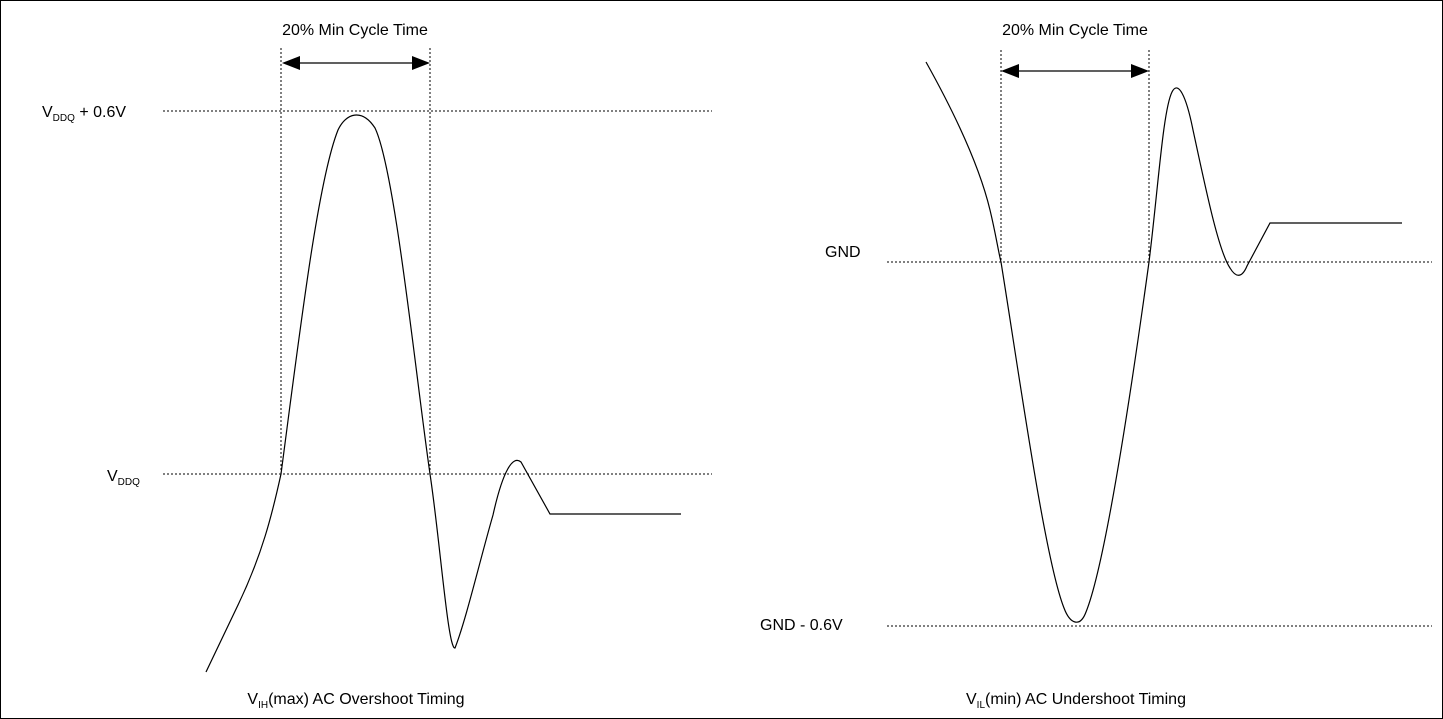 The image size is (1443, 719). I want to click on right-measure-label: 20% Min Cycle Time, so click(1075, 30).